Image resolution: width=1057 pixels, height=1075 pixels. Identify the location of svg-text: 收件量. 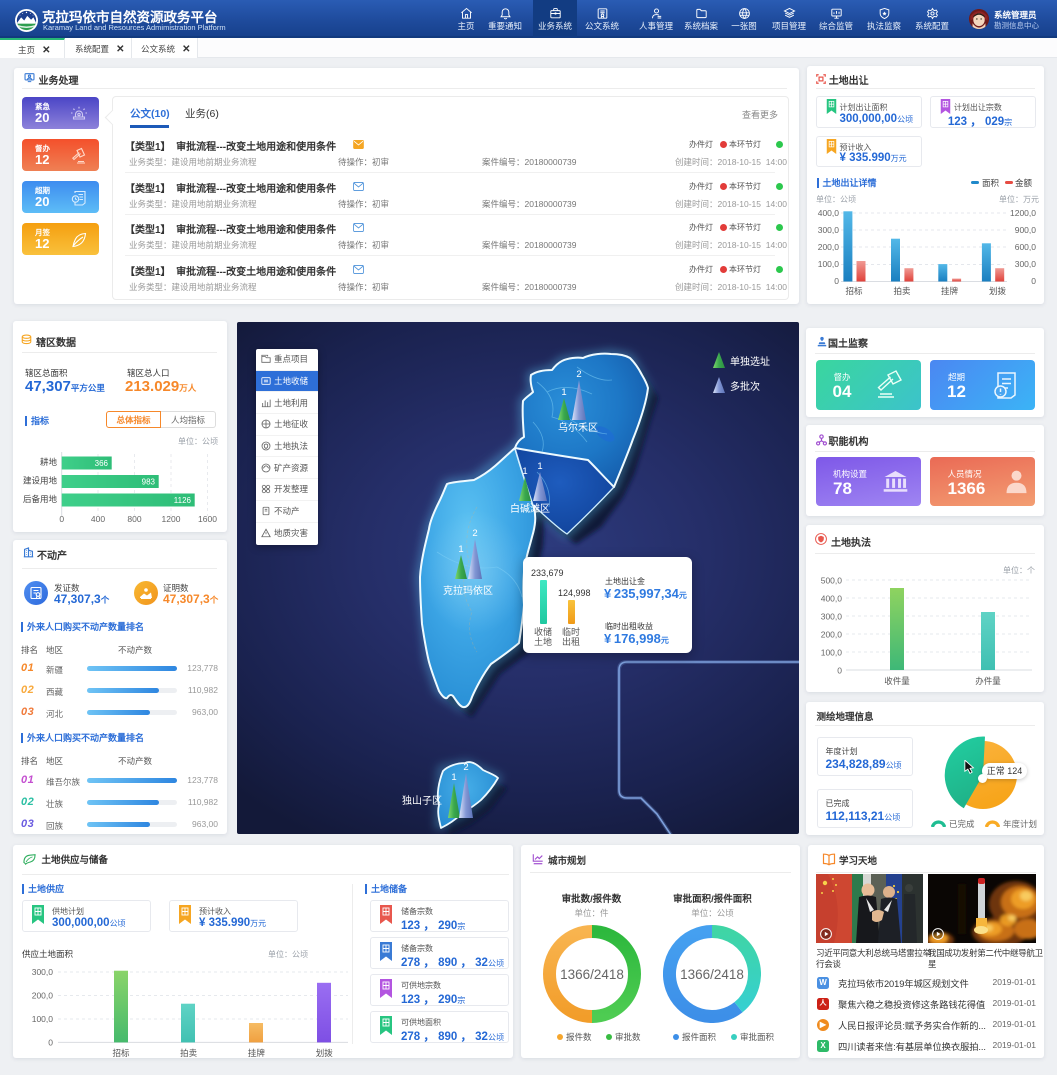
(897, 681).